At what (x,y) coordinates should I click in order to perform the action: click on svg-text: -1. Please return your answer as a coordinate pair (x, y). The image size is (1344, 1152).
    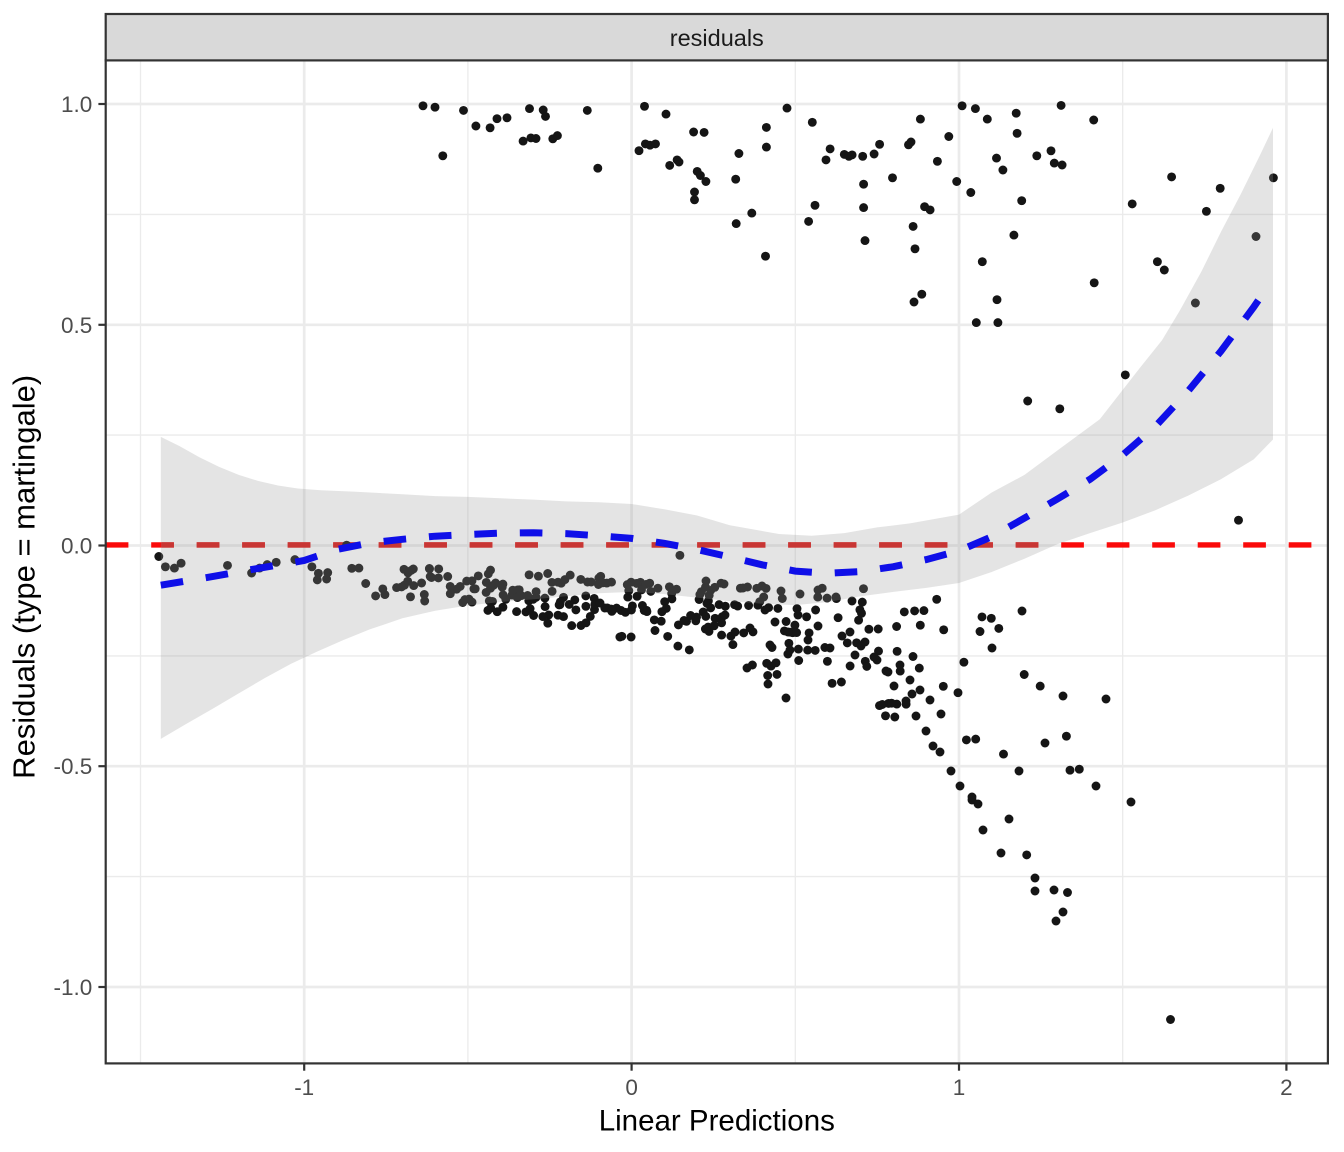
    Looking at the image, I should click on (304, 1087).